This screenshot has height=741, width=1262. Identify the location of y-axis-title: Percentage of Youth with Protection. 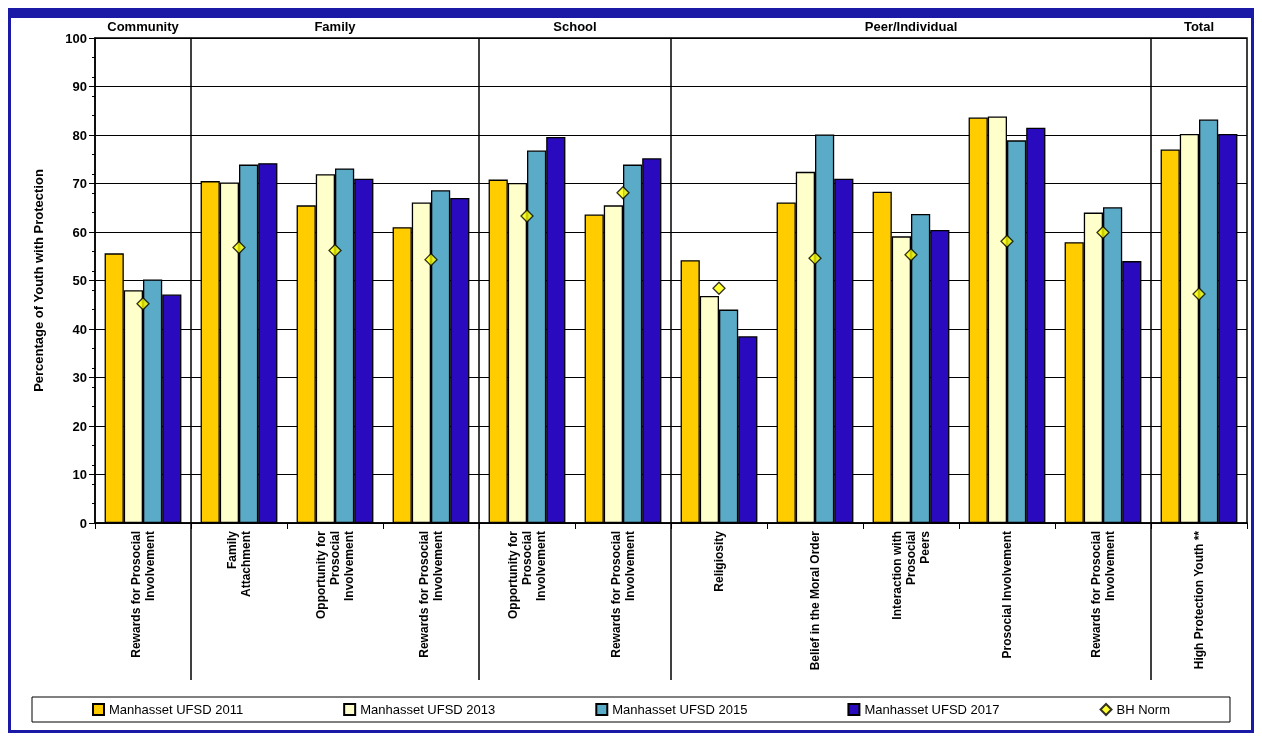
(38, 280).